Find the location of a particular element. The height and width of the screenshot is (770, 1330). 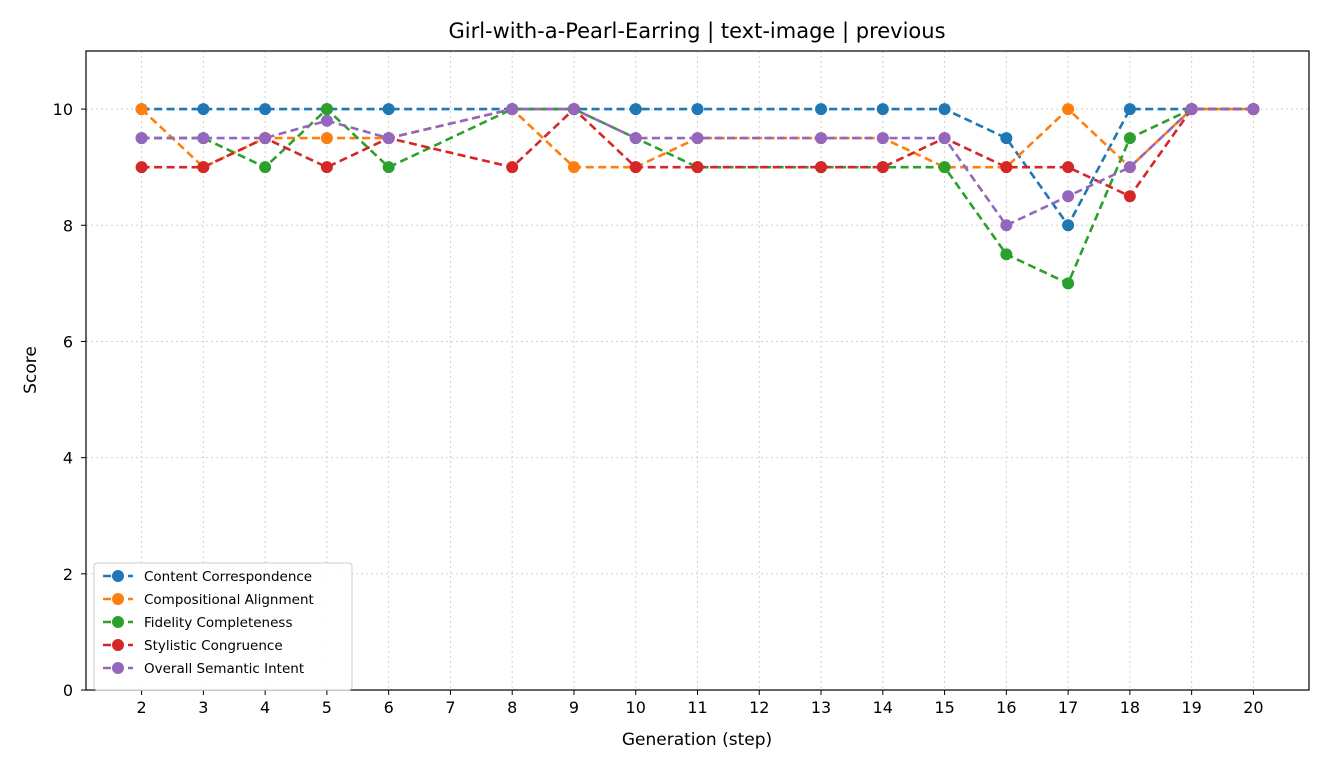

y-tick-label: 10 is located at coordinates (63, 109).